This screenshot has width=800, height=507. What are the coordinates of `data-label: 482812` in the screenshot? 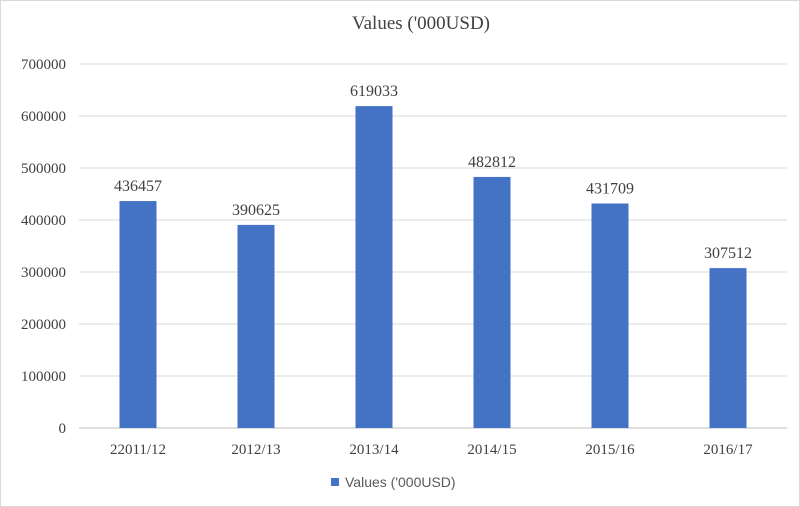 It's located at (492, 162).